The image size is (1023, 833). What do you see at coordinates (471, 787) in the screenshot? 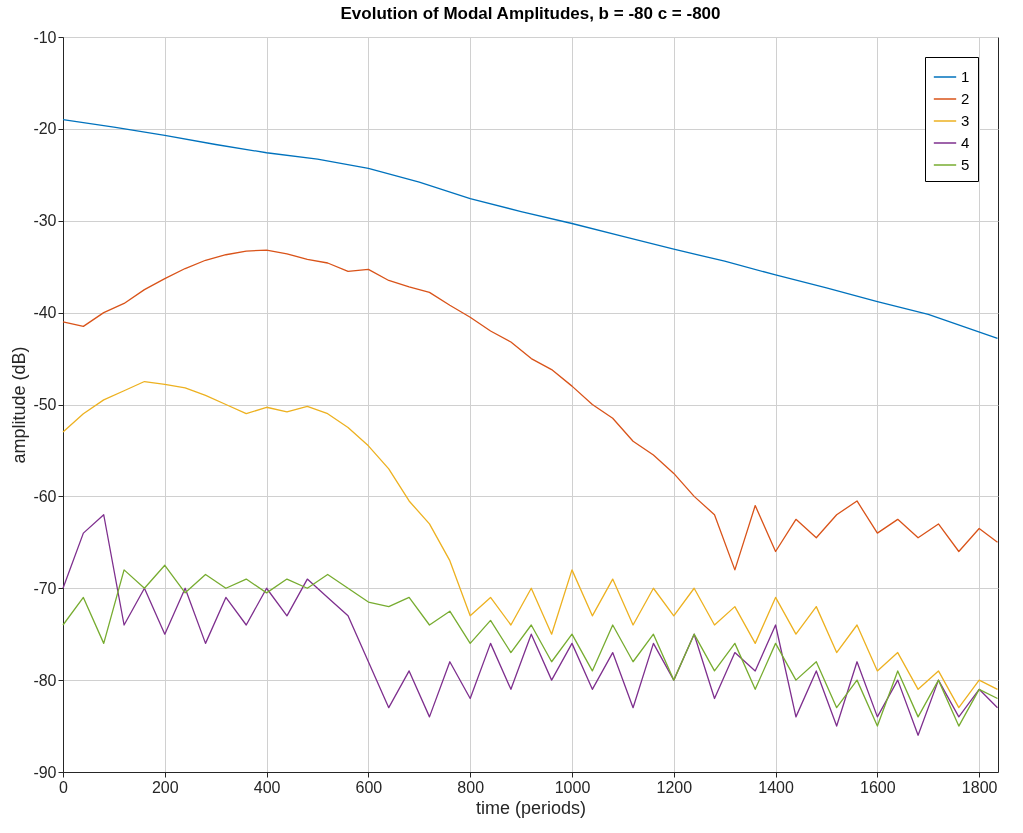
I see `x-tick-label: 800` at bounding box center [471, 787].